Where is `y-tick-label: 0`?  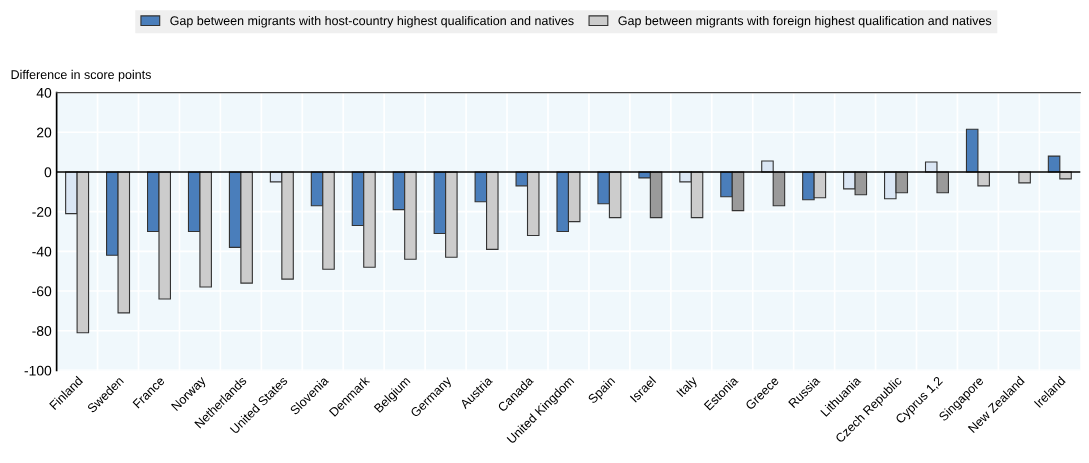
y-tick-label: 0 is located at coordinates (48, 172).